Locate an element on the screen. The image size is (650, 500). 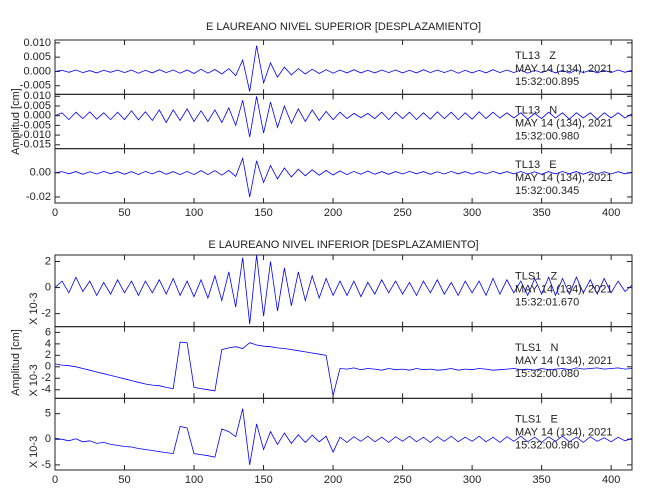
station-label: TLS1 E is located at coordinates (536, 420).